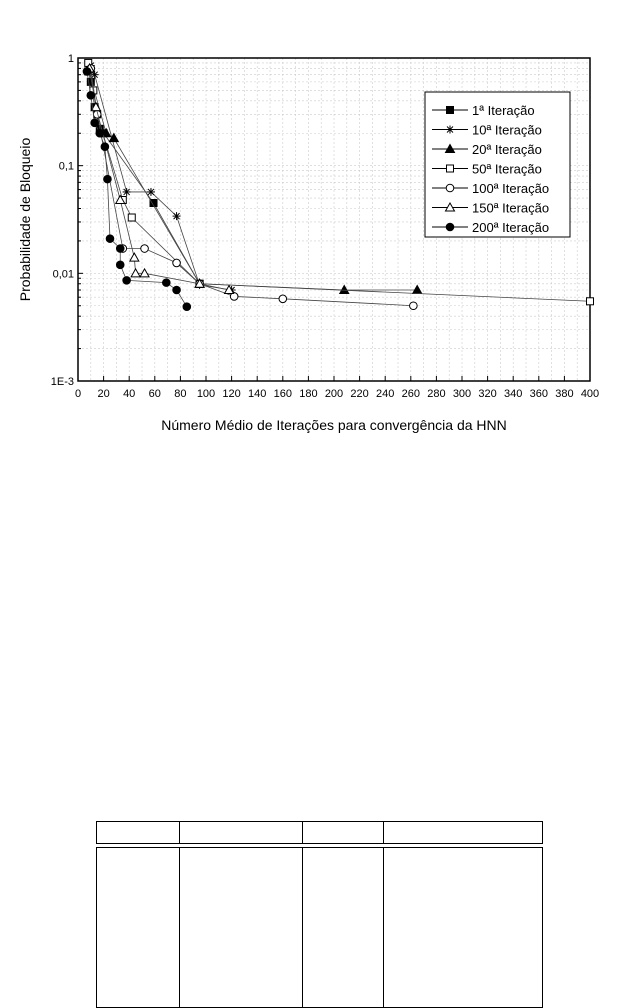 The height and width of the screenshot is (1008, 638). I want to click on x-tick-label: 380, so click(564, 394).